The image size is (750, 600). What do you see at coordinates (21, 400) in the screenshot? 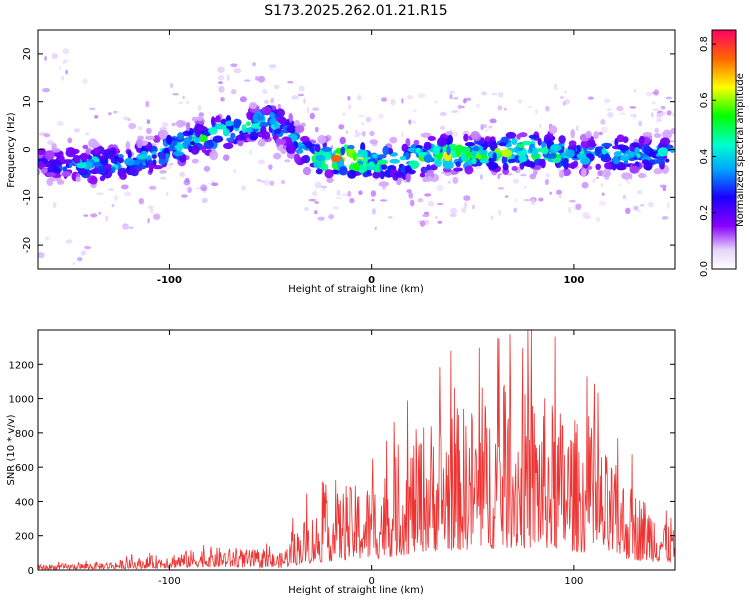
I see `snr-ytick-label: 1000` at bounding box center [21, 400].